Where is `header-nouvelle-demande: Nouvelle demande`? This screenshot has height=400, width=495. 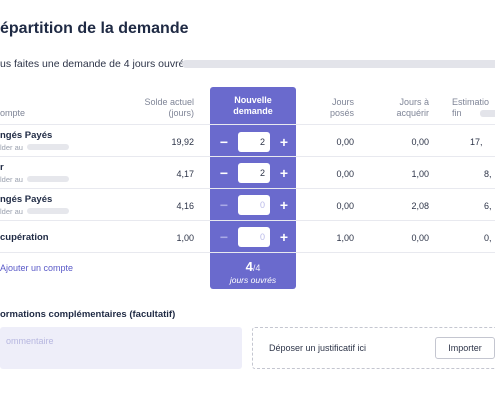
header-nouvelle-demande: Nouvelle demande is located at coordinates (253, 106).